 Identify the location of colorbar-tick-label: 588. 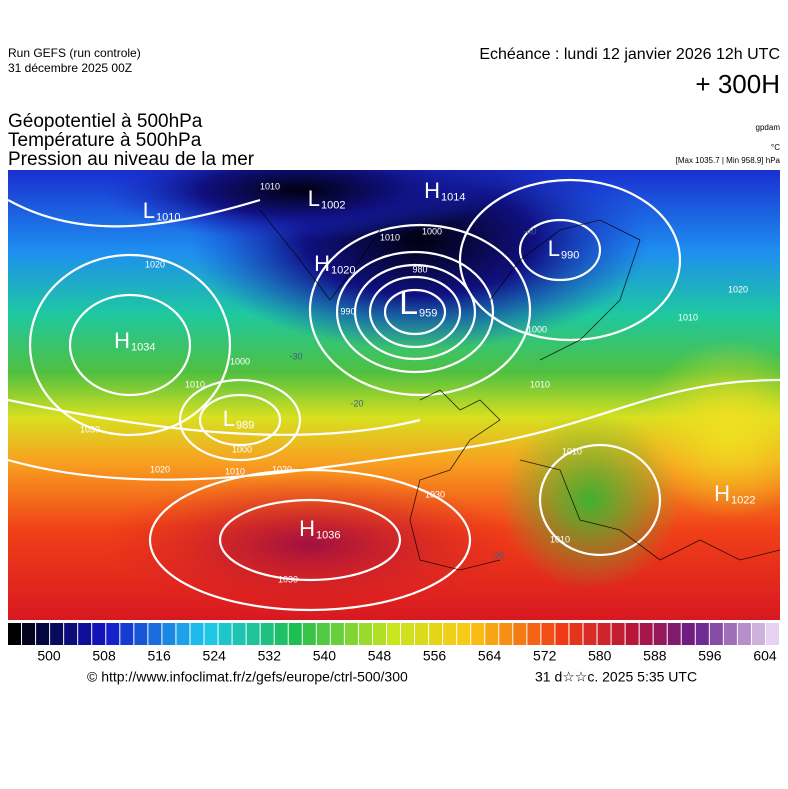
(655, 656).